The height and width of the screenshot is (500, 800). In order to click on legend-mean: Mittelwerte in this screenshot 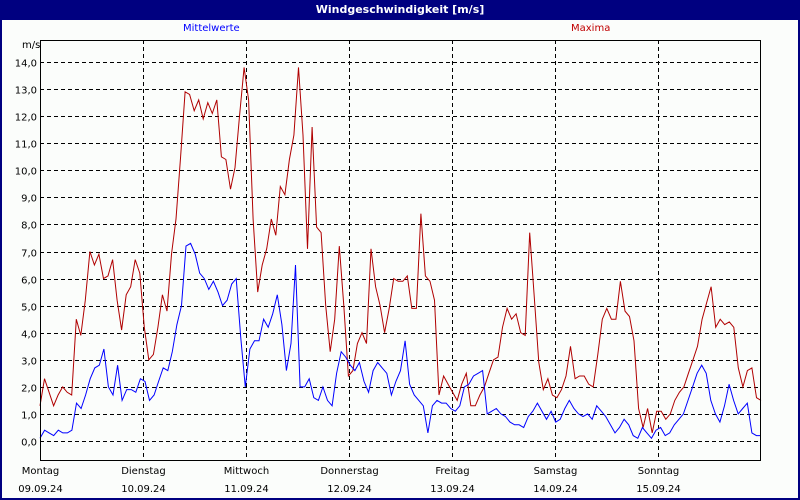, I will do `click(211, 28)`.